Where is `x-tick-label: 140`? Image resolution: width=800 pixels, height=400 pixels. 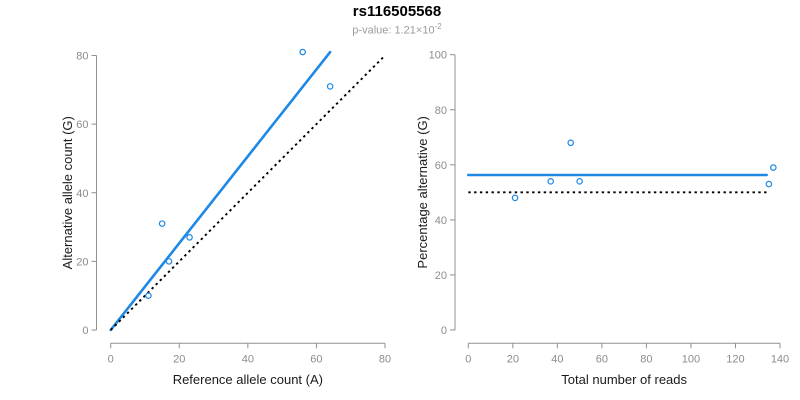
x-tick-label: 140 is located at coordinates (780, 359).